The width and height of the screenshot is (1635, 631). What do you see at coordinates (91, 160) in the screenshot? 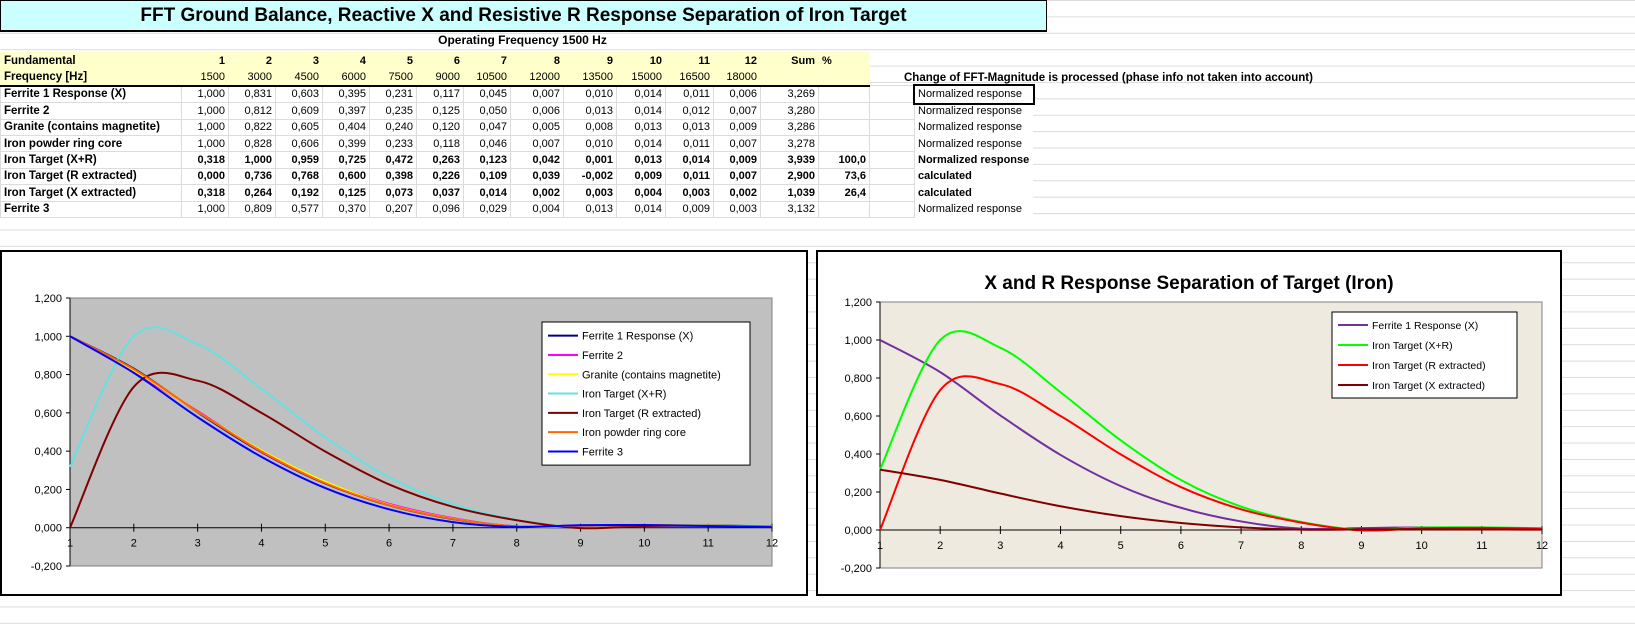
I see `row-label: Iron Target (X+R)` at bounding box center [91, 160].